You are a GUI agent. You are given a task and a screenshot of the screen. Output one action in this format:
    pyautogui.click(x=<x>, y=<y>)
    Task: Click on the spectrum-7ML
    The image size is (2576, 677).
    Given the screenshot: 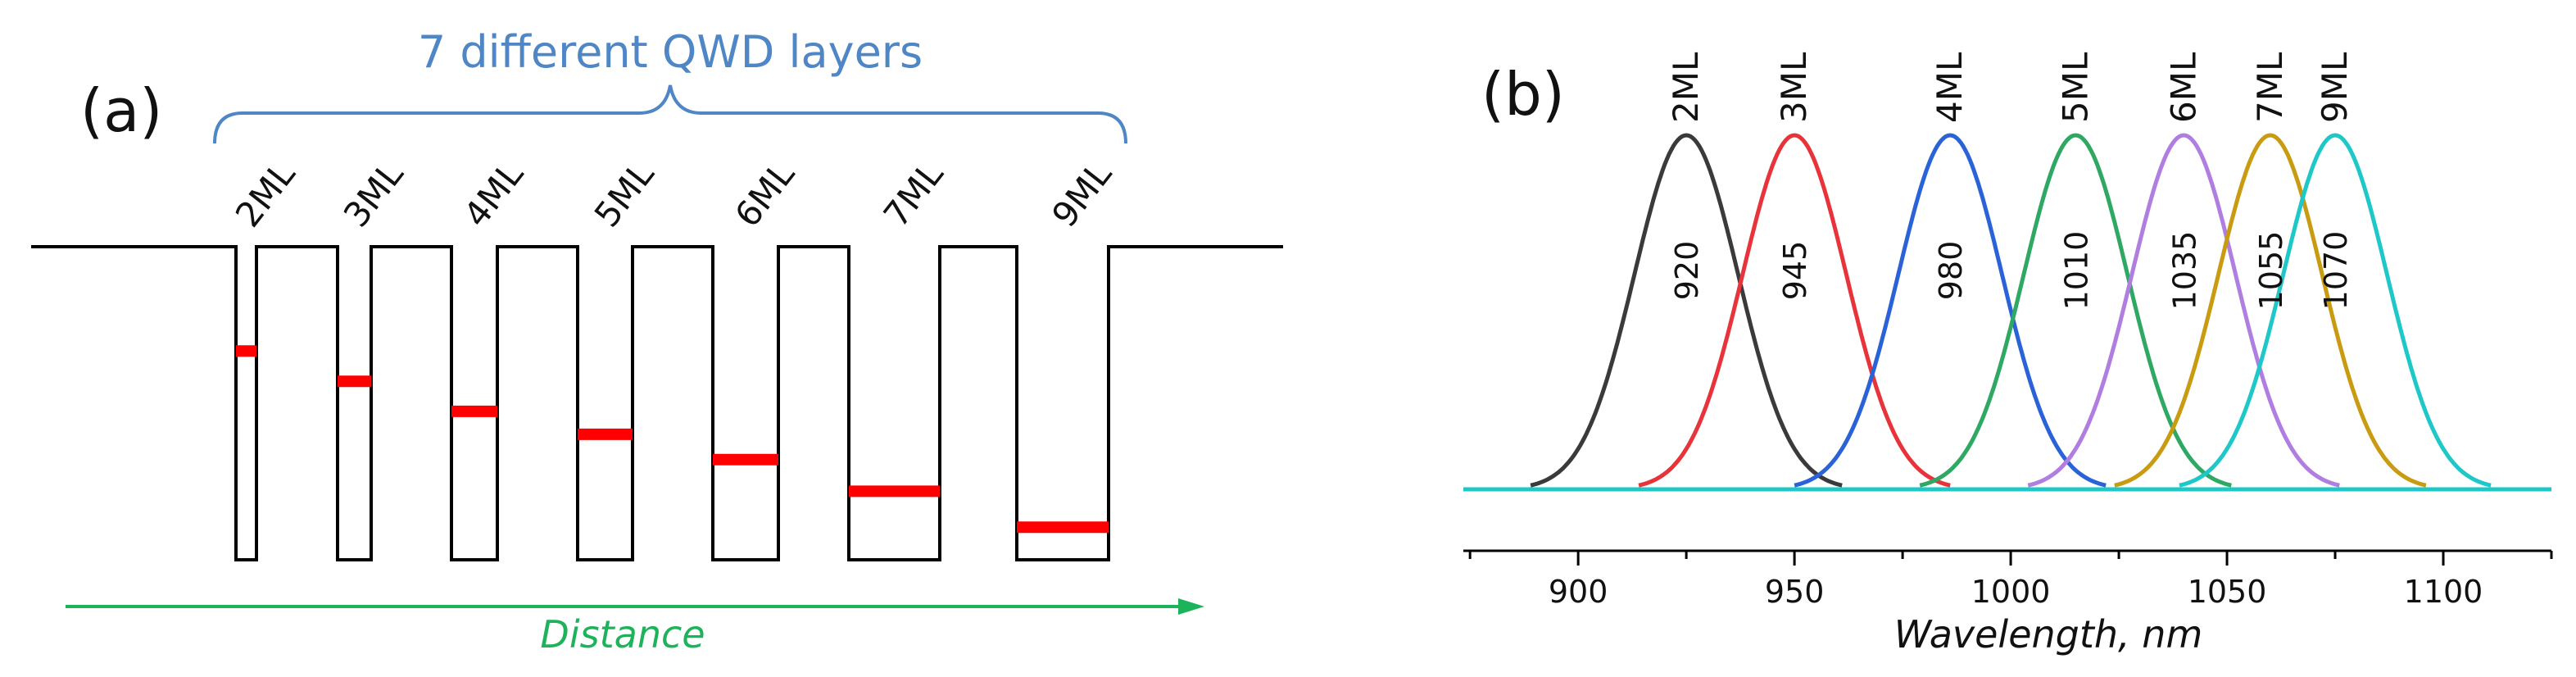 What is the action you would take?
    pyautogui.click(x=2270, y=311)
    